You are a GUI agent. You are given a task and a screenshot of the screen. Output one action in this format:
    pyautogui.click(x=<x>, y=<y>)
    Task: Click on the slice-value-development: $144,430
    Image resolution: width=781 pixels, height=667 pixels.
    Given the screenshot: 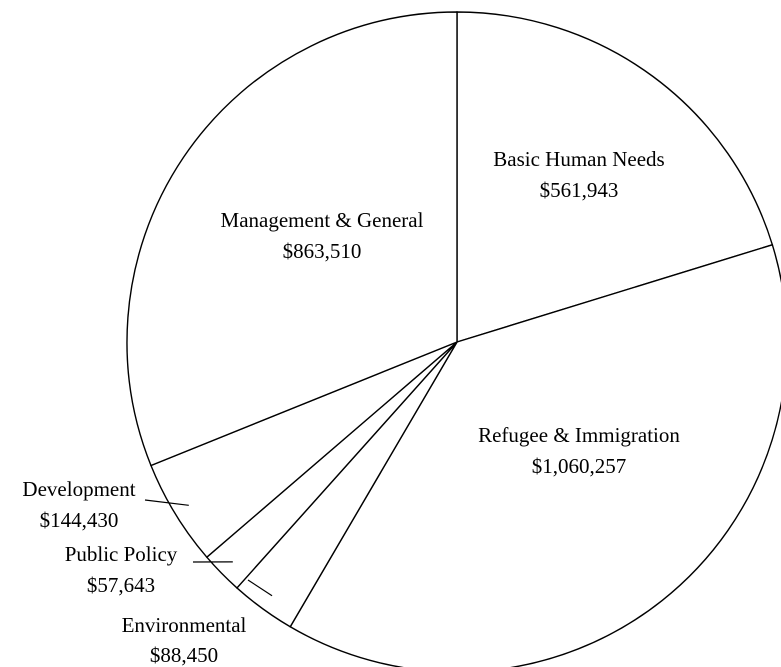 What is the action you would take?
    pyautogui.click(x=79, y=520)
    